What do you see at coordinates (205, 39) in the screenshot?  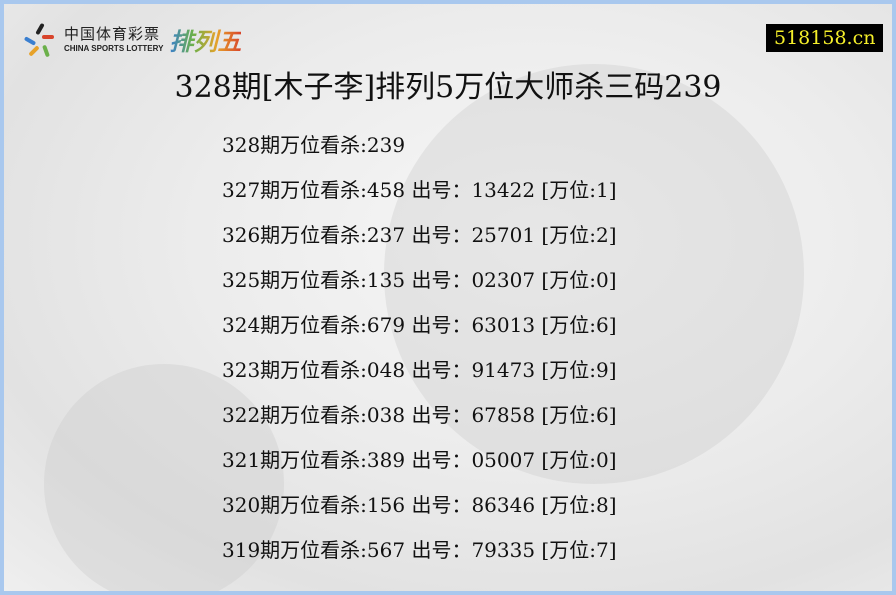 I see `logo-product: 排列五` at bounding box center [205, 39].